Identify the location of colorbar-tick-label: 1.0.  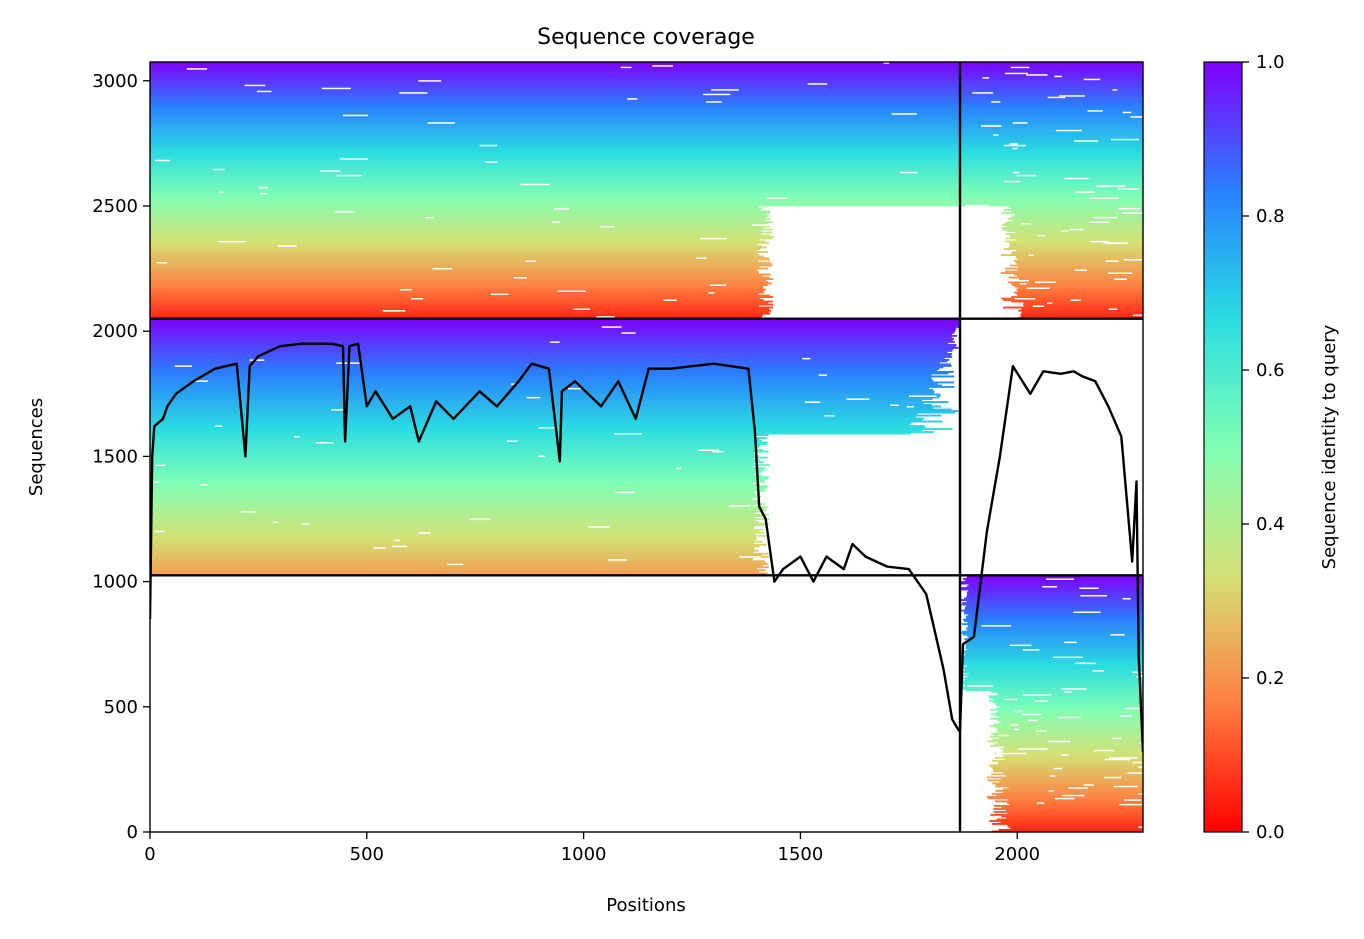
(1270, 62).